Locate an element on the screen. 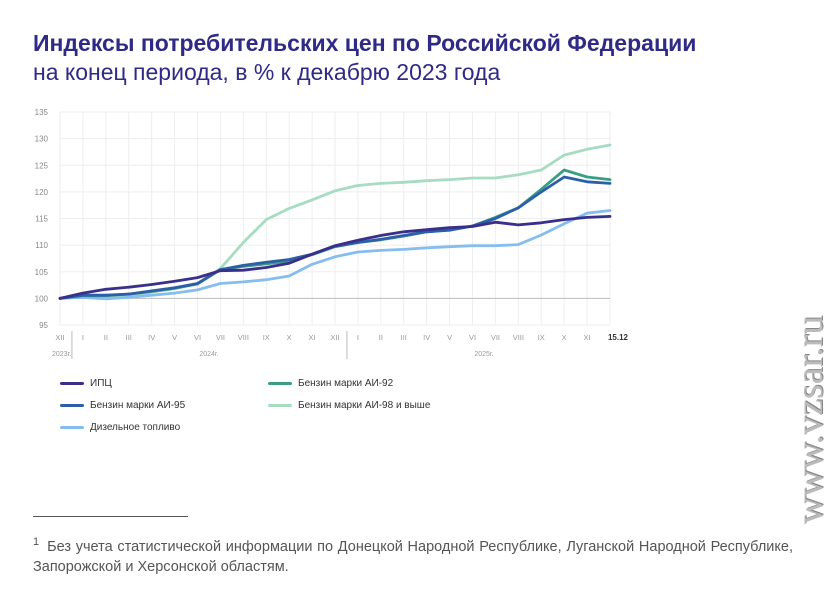 The image size is (828, 594). year-label: 2025г. is located at coordinates (483, 354).